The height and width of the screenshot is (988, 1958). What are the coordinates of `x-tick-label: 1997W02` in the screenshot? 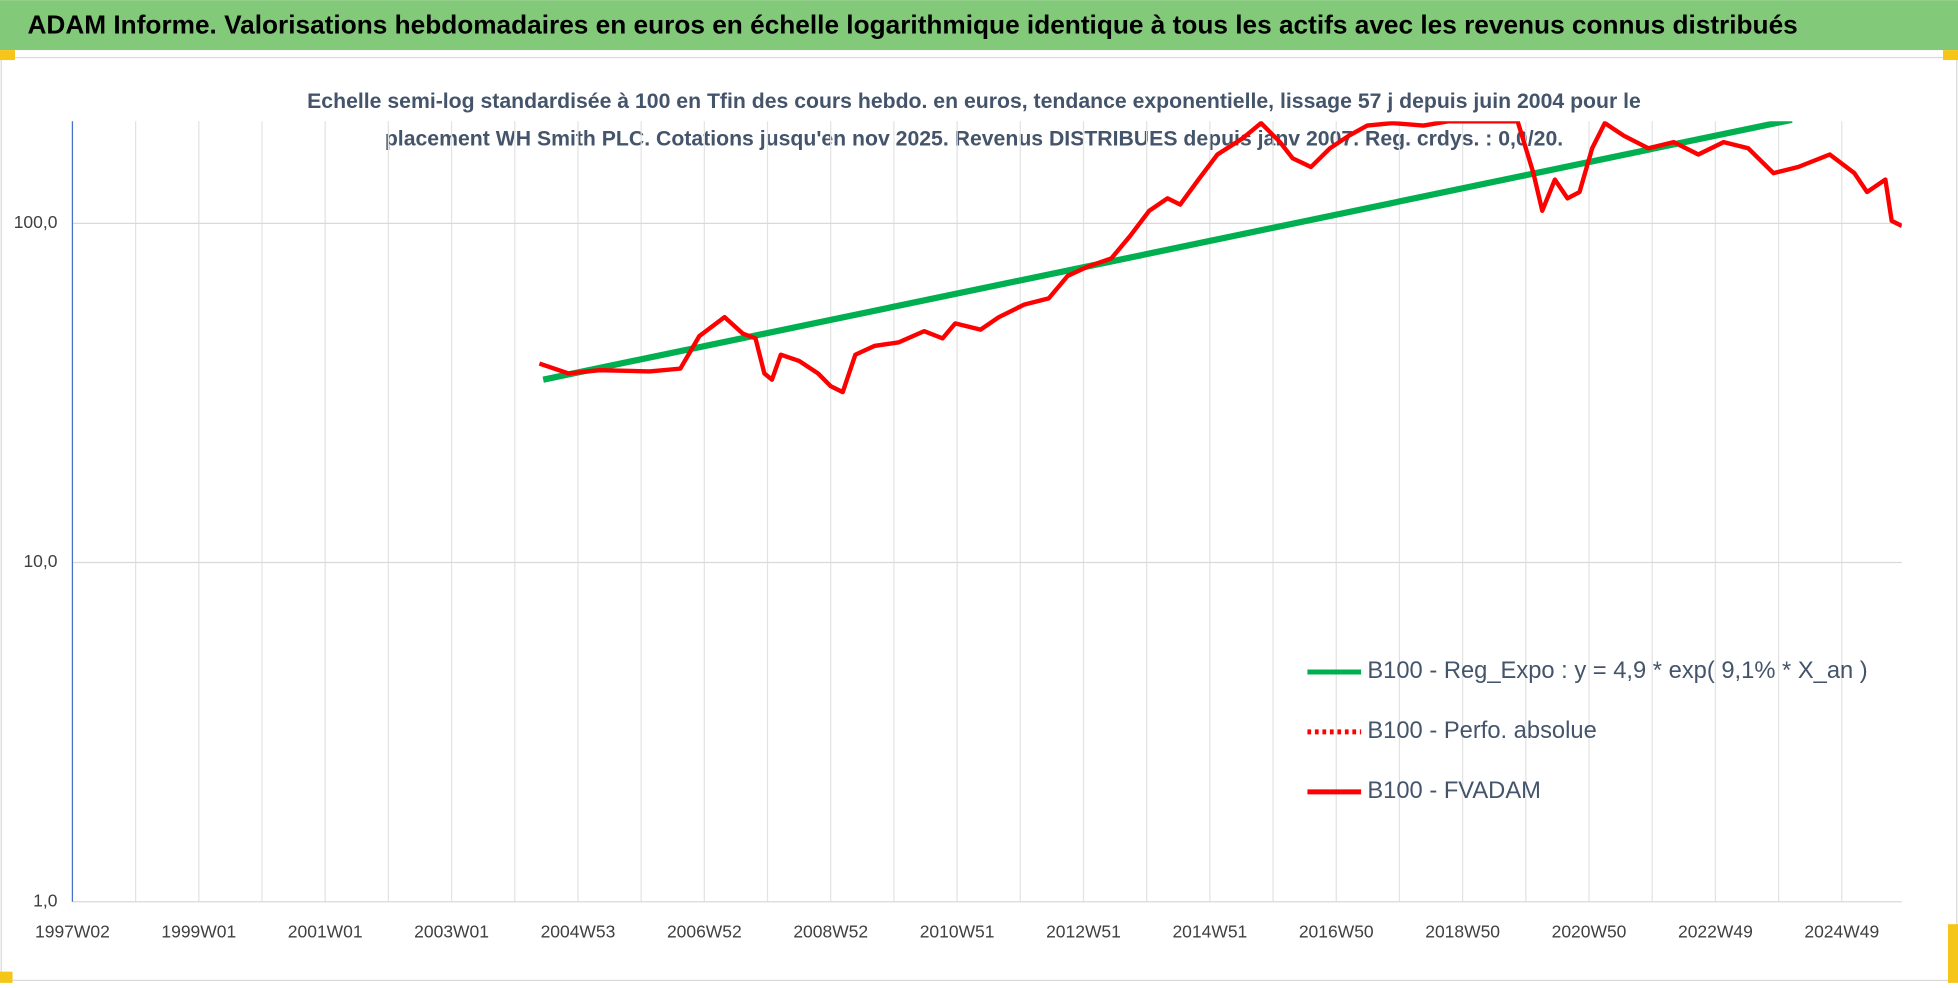 It's located at (72, 932).